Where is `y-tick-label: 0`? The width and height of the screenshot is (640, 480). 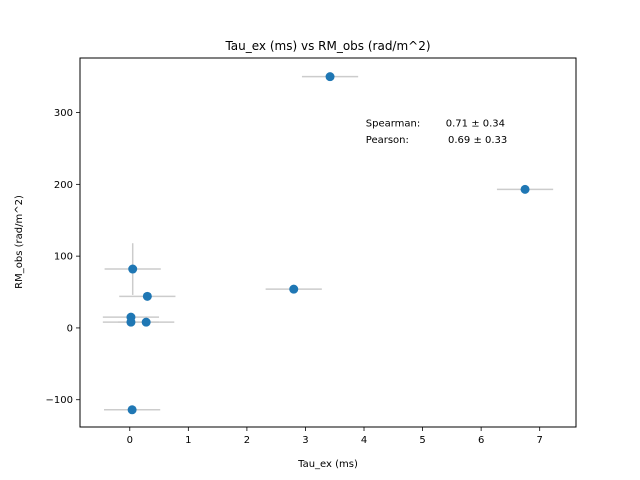
y-tick-label: 0 is located at coordinates (70, 328).